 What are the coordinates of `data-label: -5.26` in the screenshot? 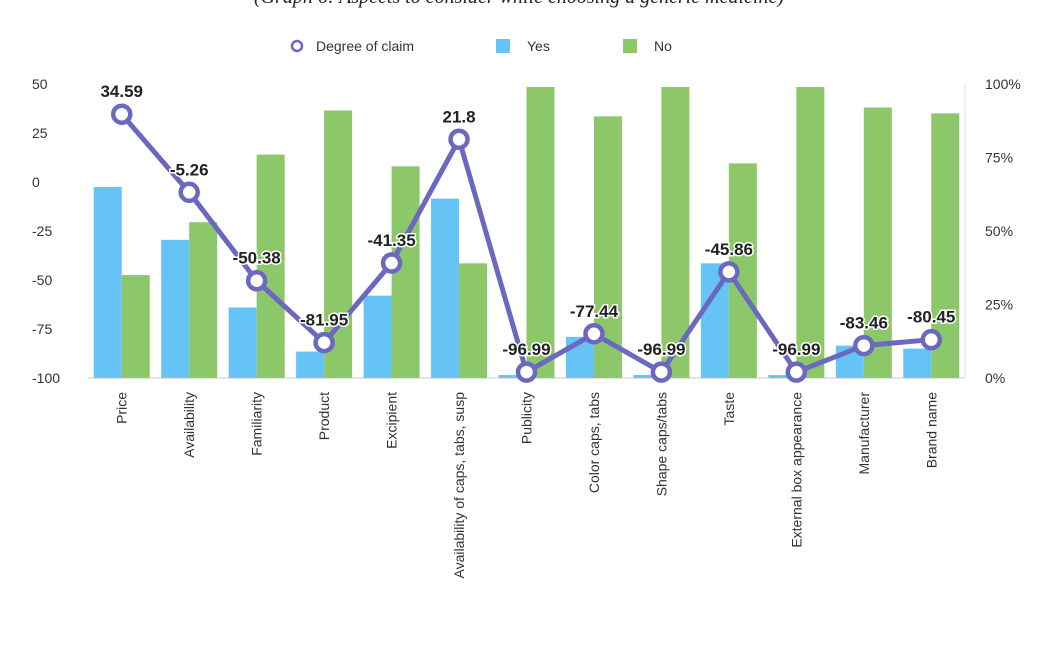 It's located at (189, 169).